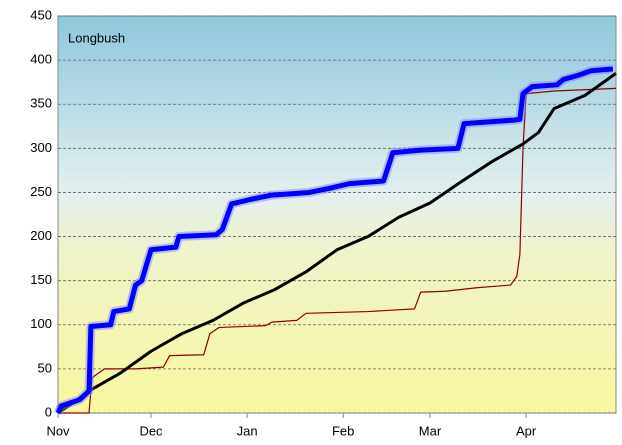 Image resolution: width=622 pixels, height=445 pixels. What do you see at coordinates (151, 430) in the screenshot?
I see `x-tick-label: Dec` at bounding box center [151, 430].